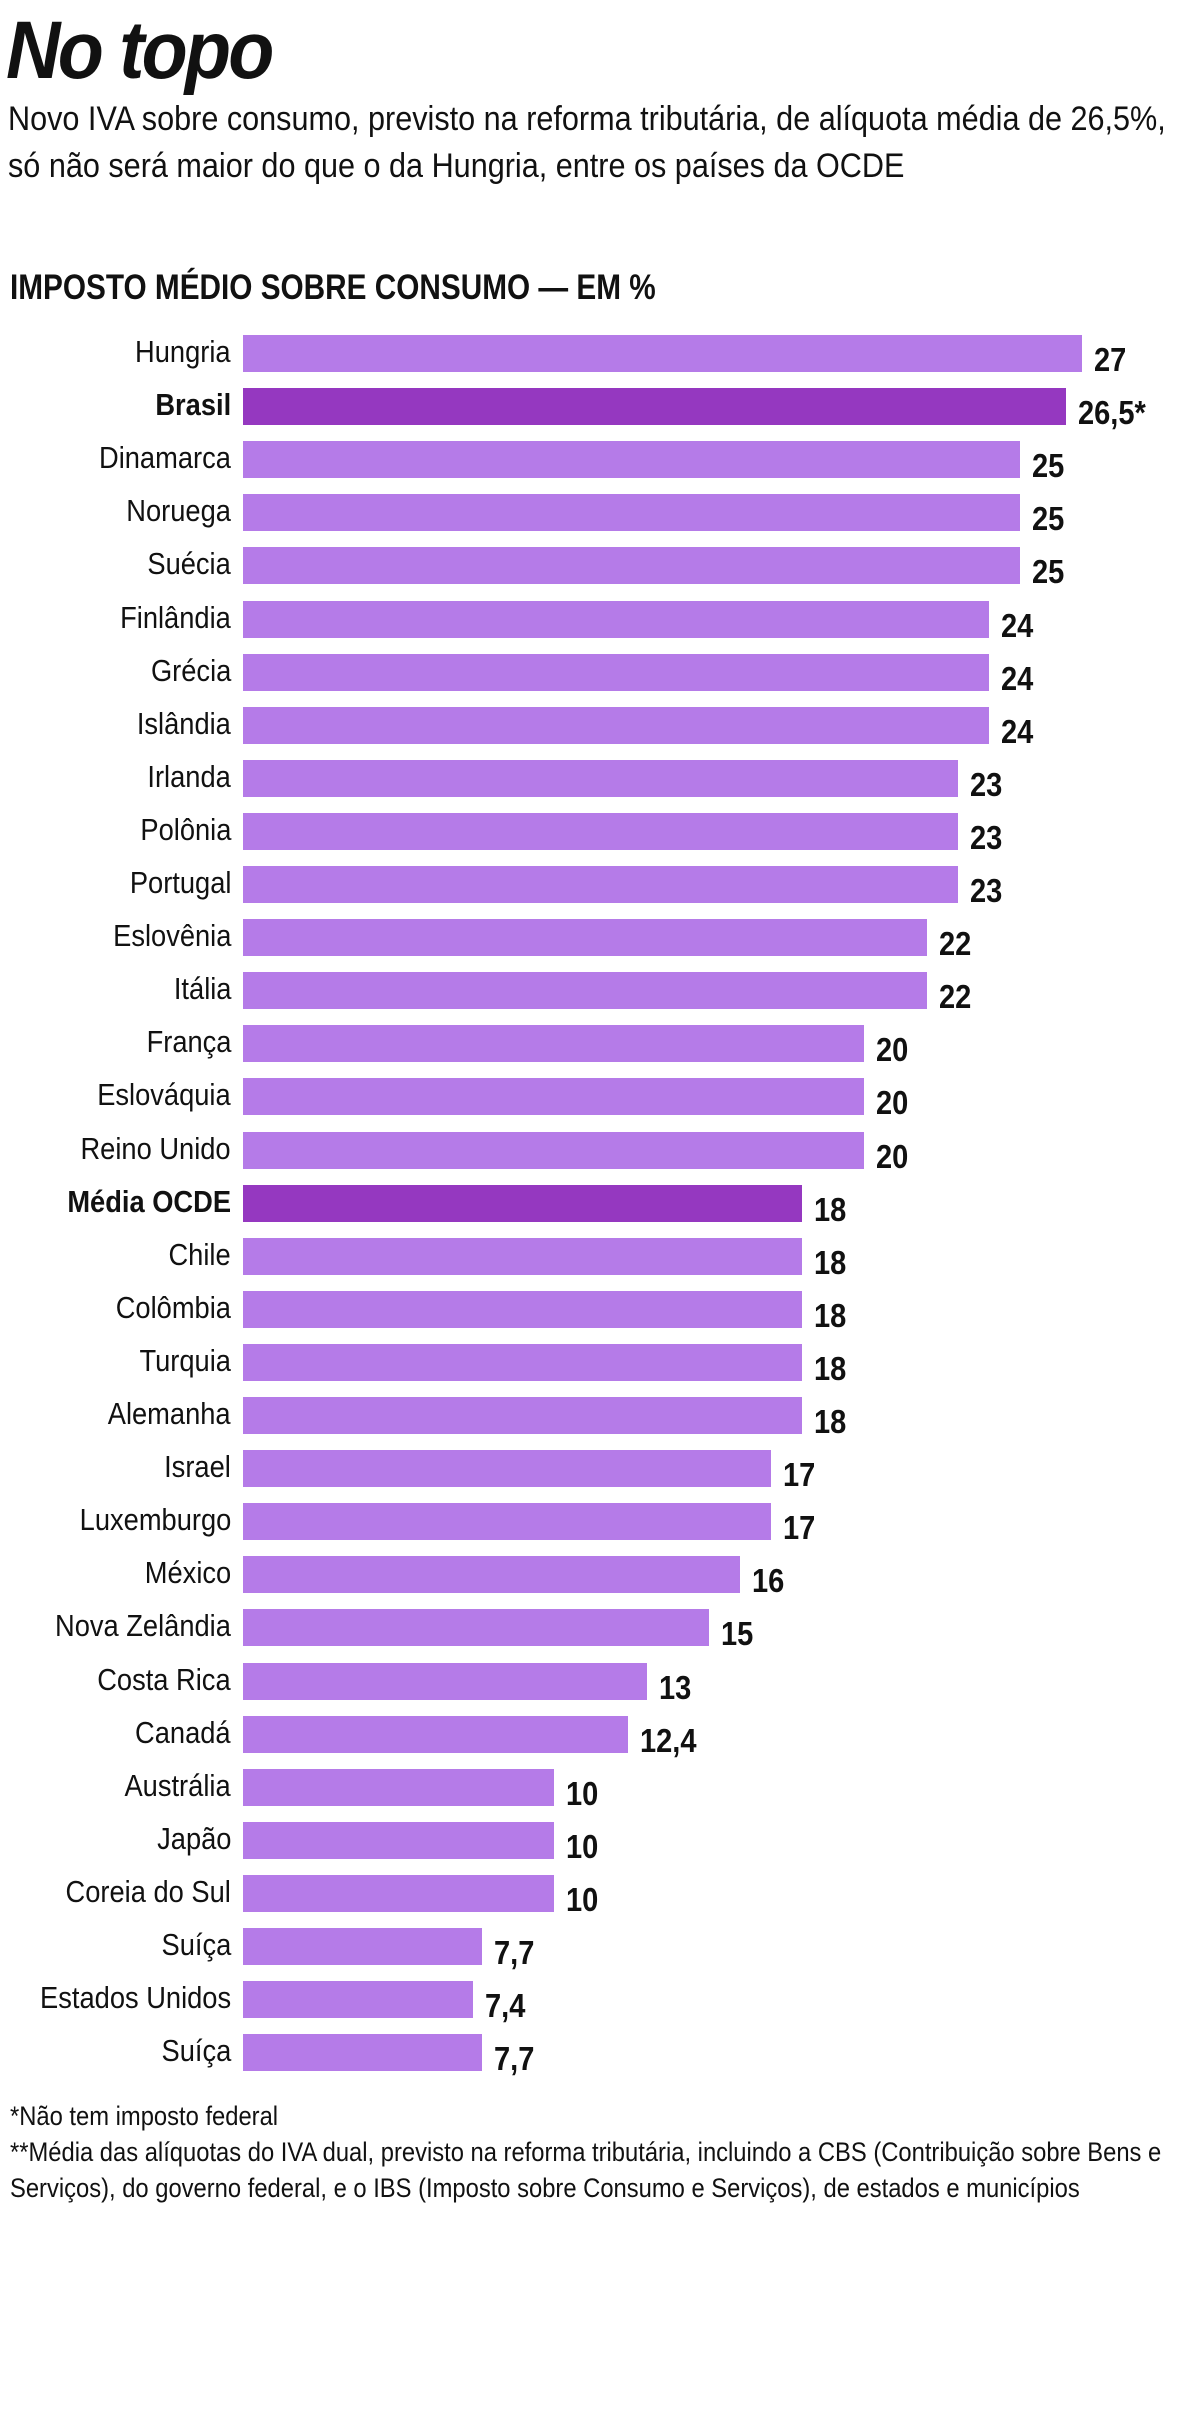 This screenshot has height=2416, width=1200. I want to click on category-label: Portugal, so click(180, 882).